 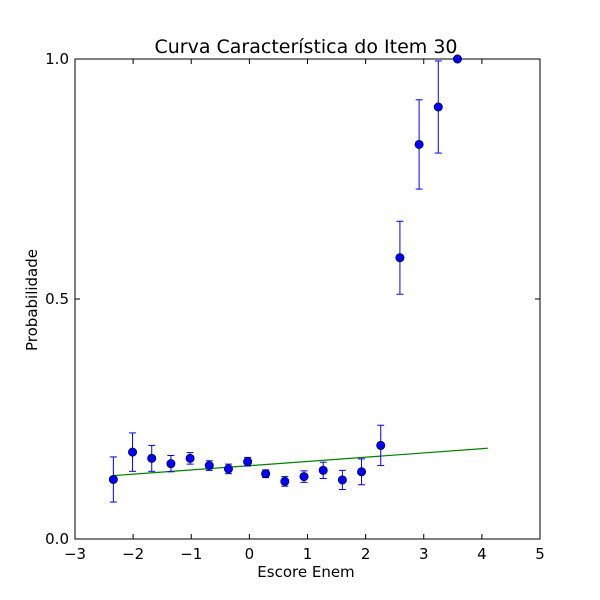 What do you see at coordinates (57, 59) in the screenshot?
I see `y-tick-label: 1.0` at bounding box center [57, 59].